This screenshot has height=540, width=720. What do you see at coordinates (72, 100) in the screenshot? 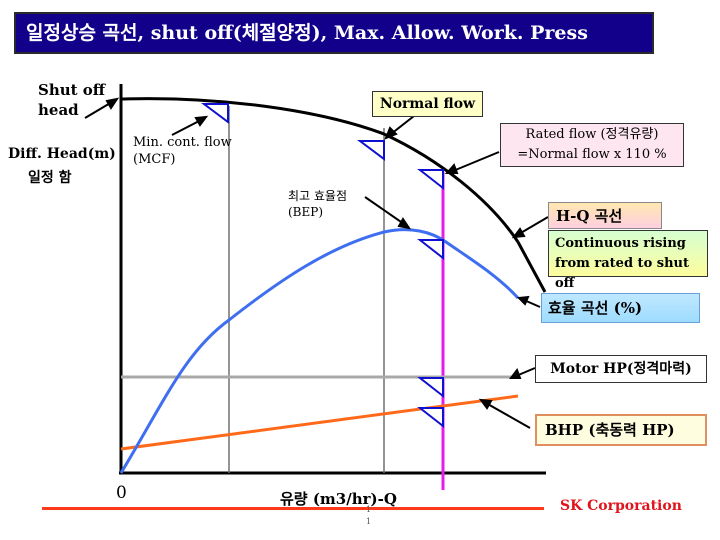
I see `shut-off-head-label: Shut off head` at bounding box center [72, 100].